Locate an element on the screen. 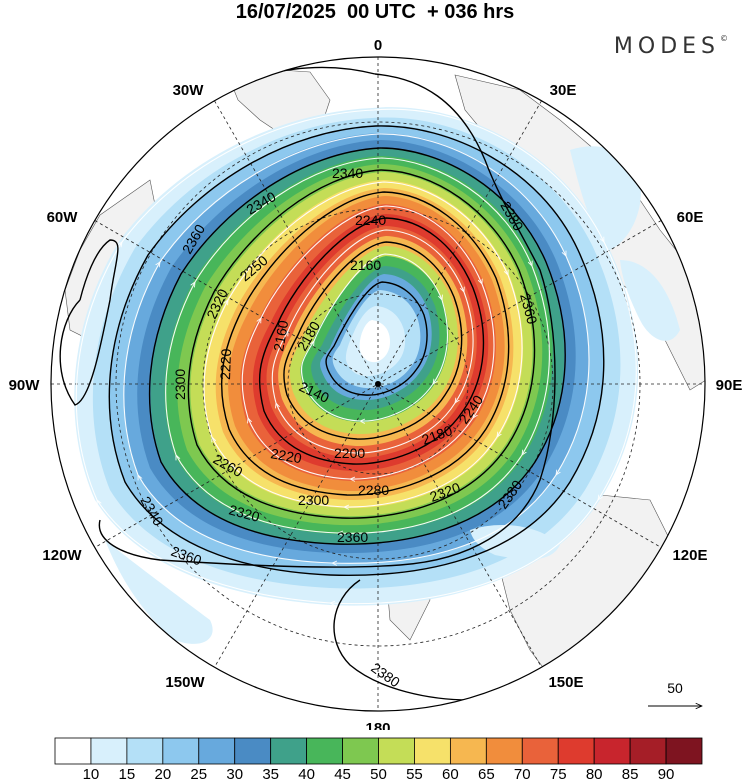 The image size is (750, 782). north-pole-dot is located at coordinates (378, 384).